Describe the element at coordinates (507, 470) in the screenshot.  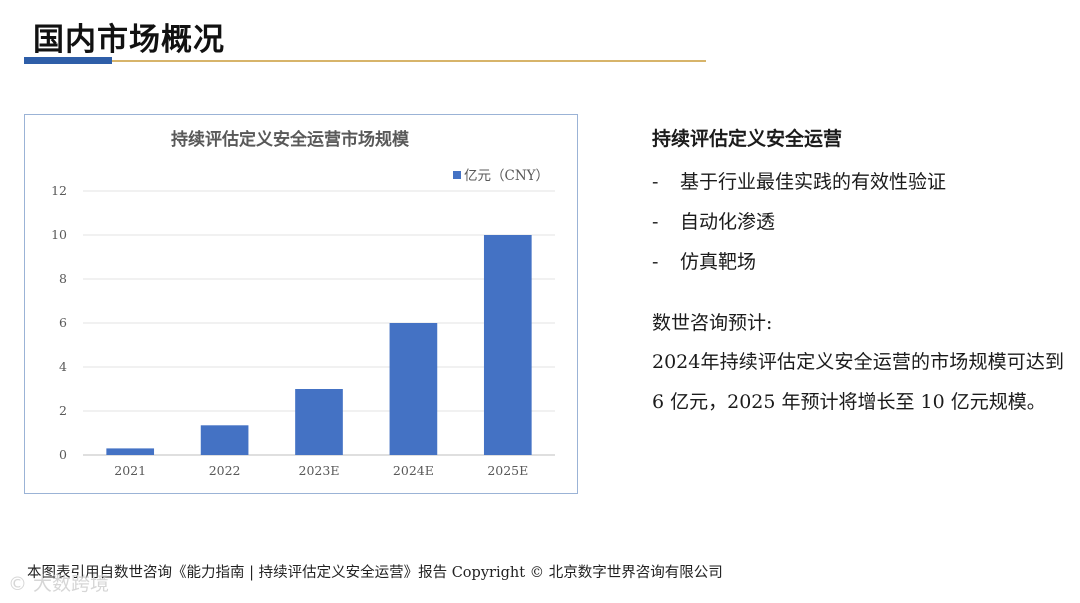
I see `x-tick-label: 2025E` at that location.